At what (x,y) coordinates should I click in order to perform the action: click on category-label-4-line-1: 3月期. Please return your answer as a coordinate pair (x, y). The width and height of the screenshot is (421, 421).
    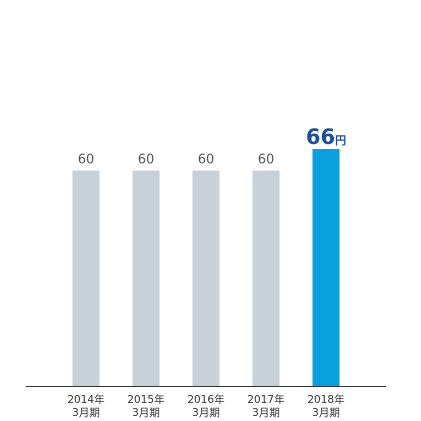
    Looking at the image, I should click on (326, 413).